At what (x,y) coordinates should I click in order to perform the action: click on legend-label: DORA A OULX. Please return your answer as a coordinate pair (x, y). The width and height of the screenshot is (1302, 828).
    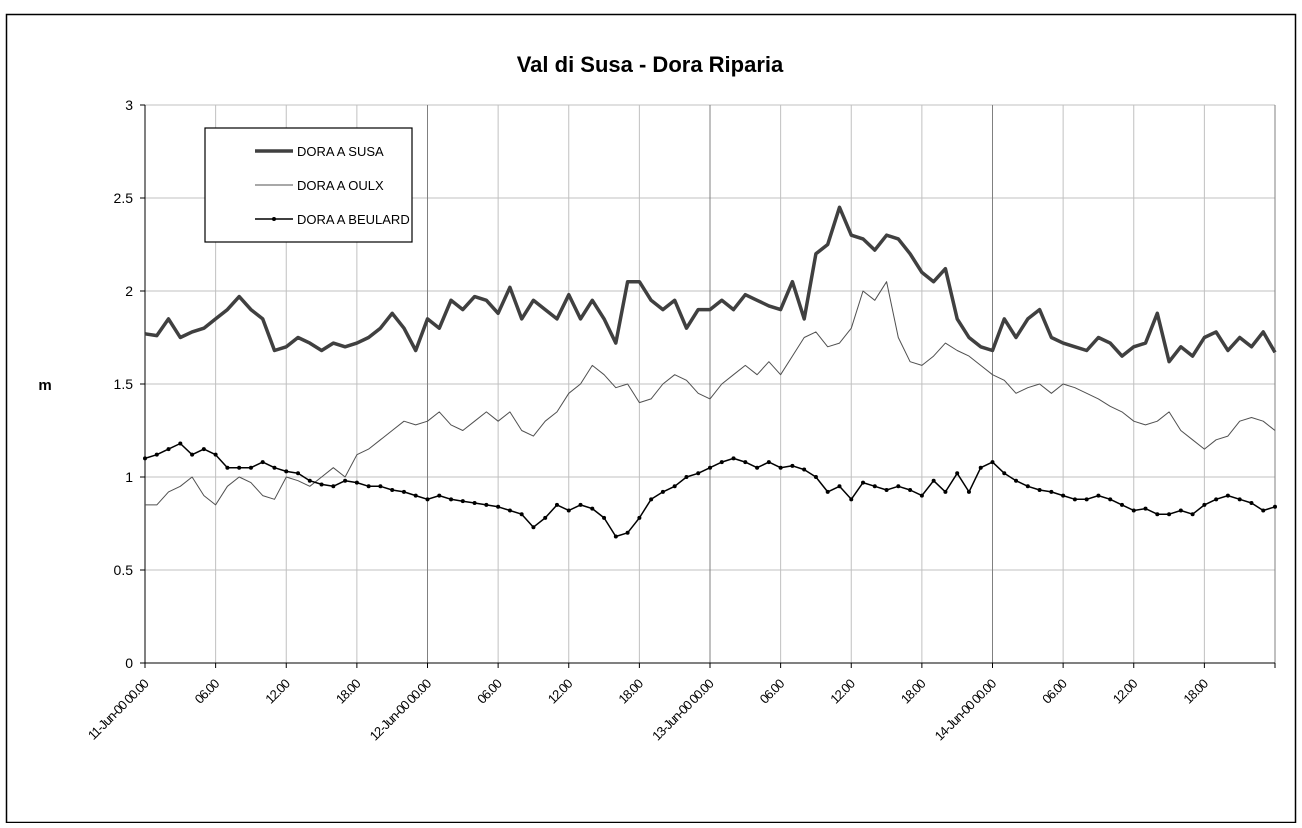
    Looking at the image, I should click on (340, 185).